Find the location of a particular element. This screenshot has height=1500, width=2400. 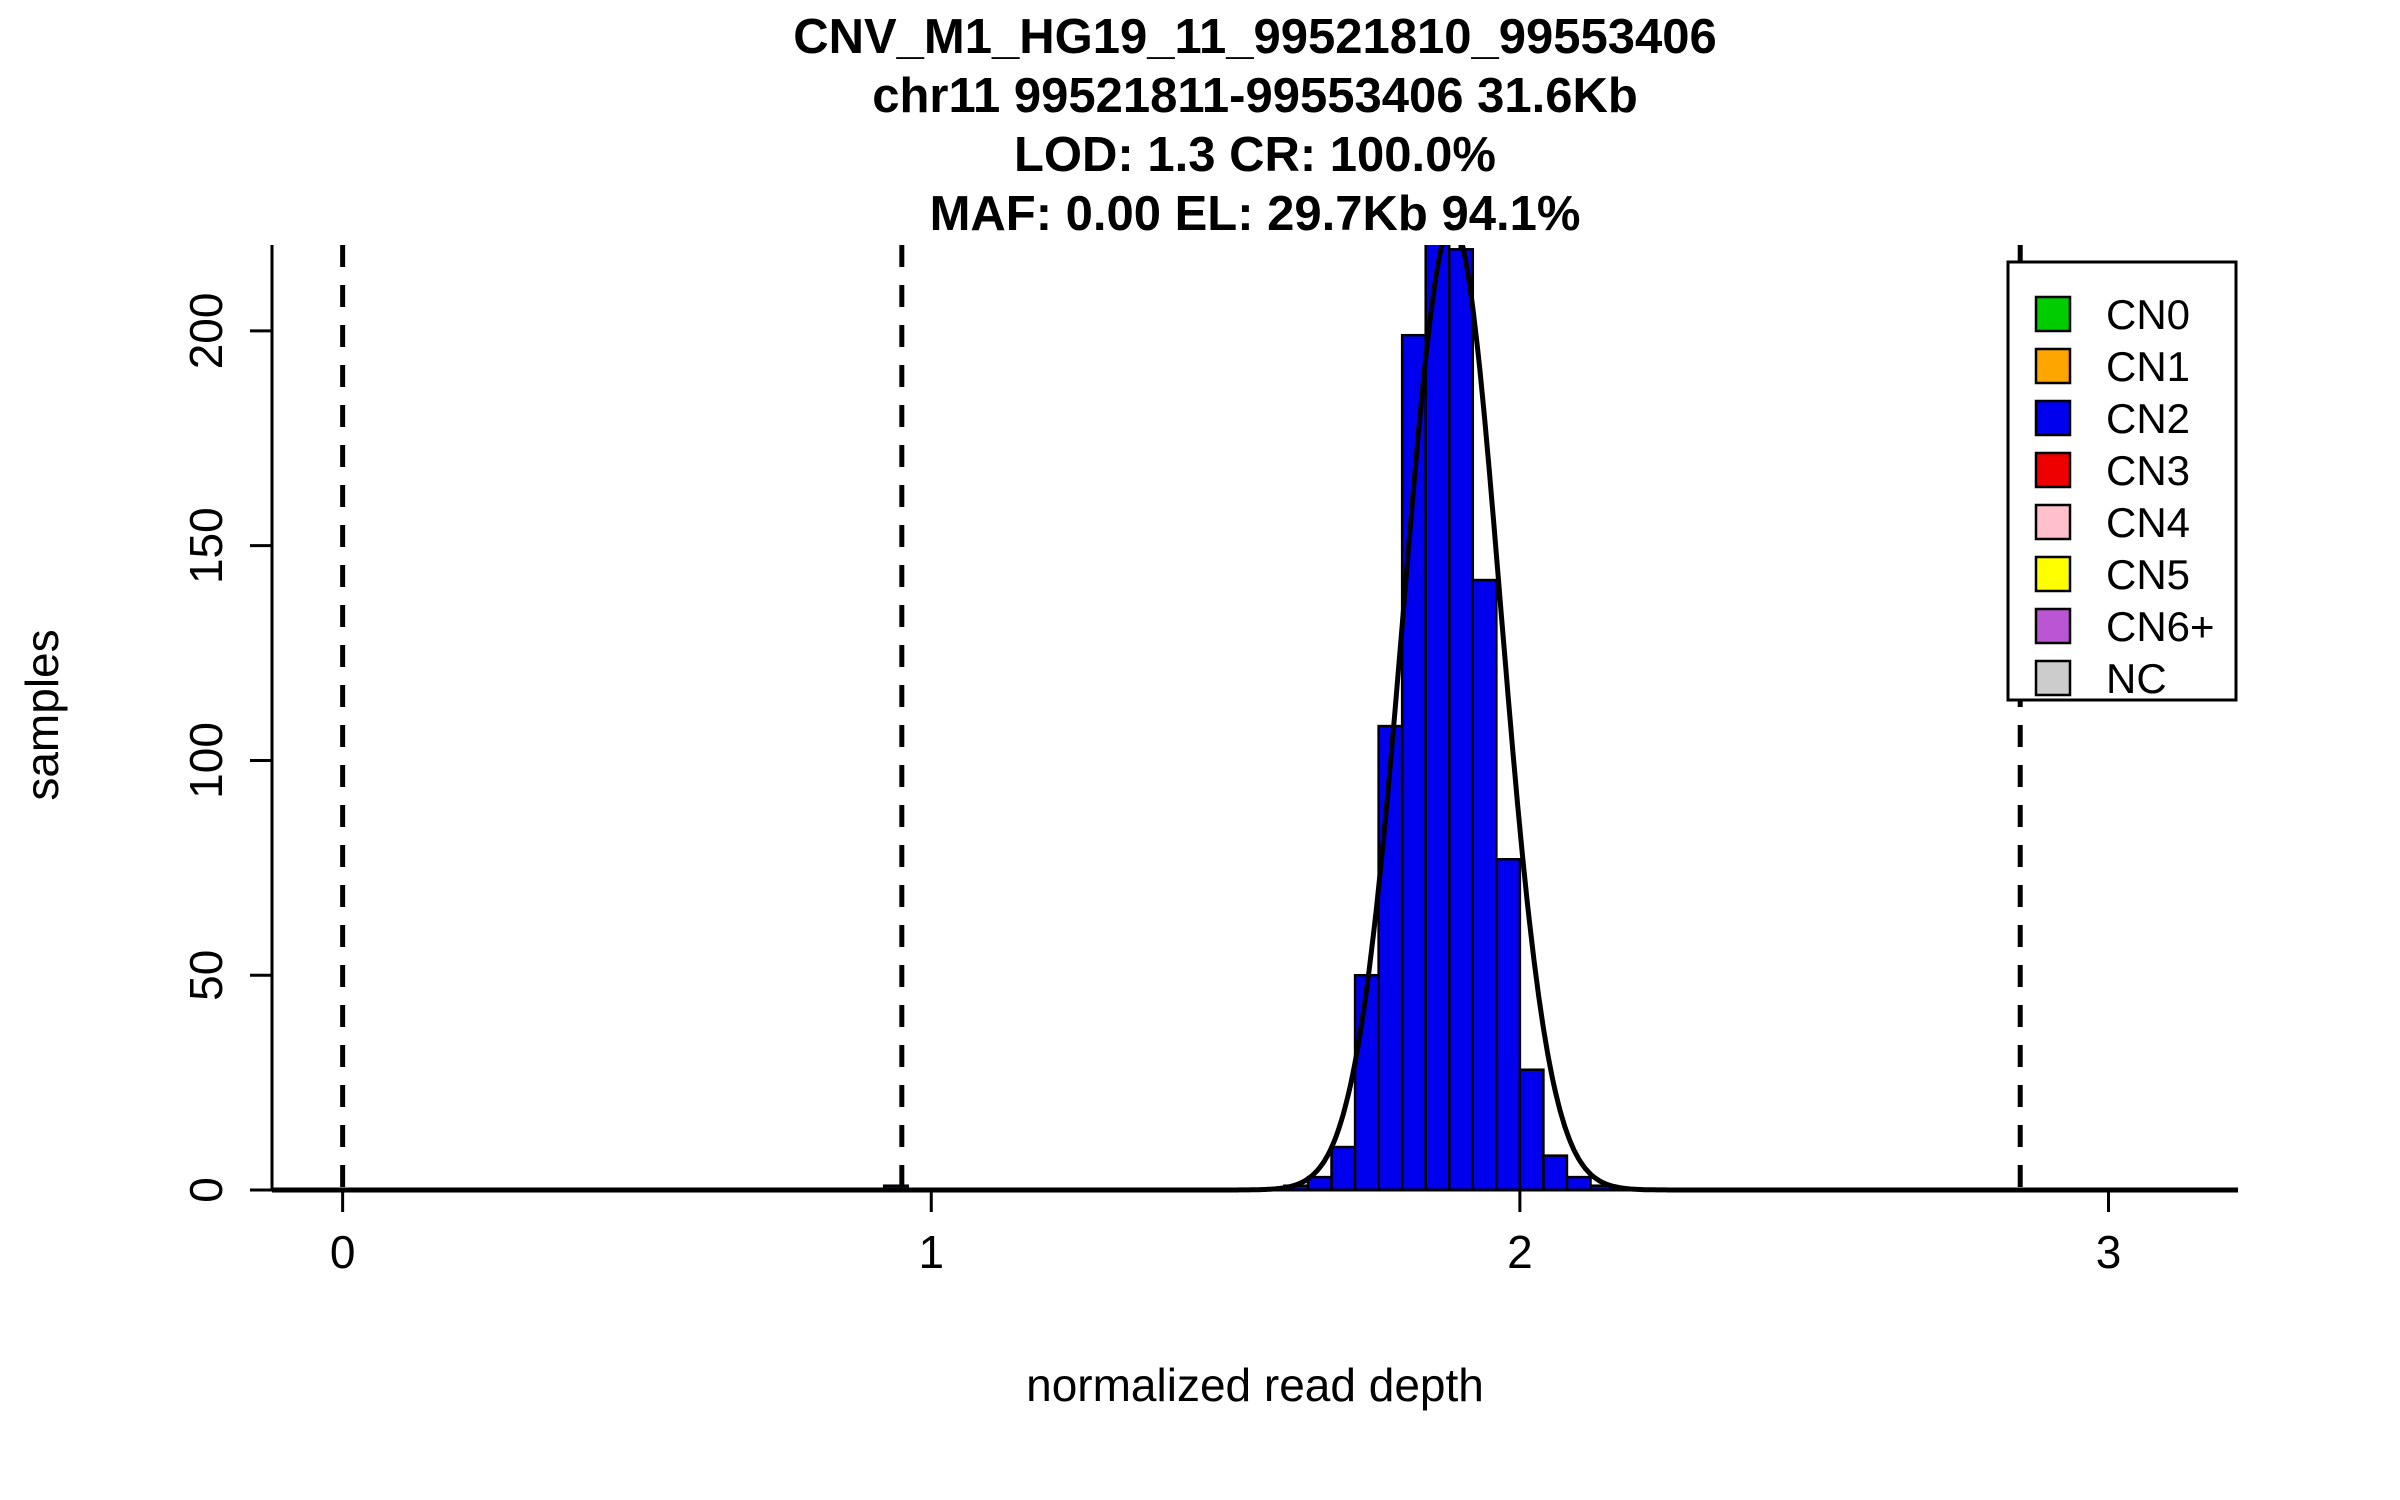

legend-label: CN0 is located at coordinates (2148, 314).